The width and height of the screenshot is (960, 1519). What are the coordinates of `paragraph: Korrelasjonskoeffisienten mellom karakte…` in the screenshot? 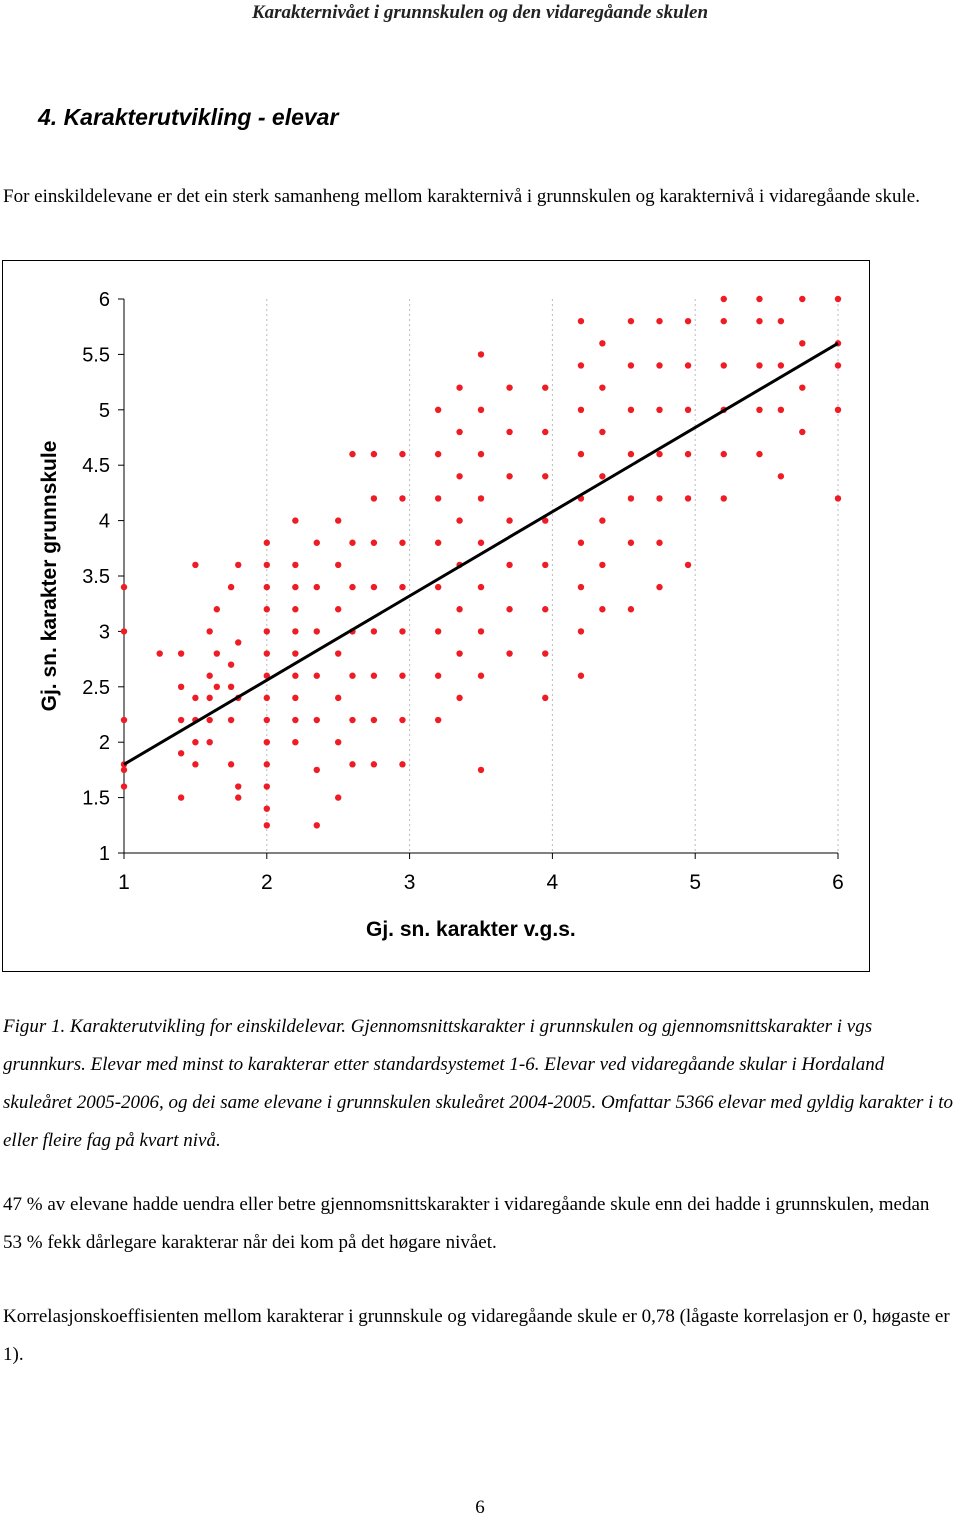 It's located at (476, 1335).